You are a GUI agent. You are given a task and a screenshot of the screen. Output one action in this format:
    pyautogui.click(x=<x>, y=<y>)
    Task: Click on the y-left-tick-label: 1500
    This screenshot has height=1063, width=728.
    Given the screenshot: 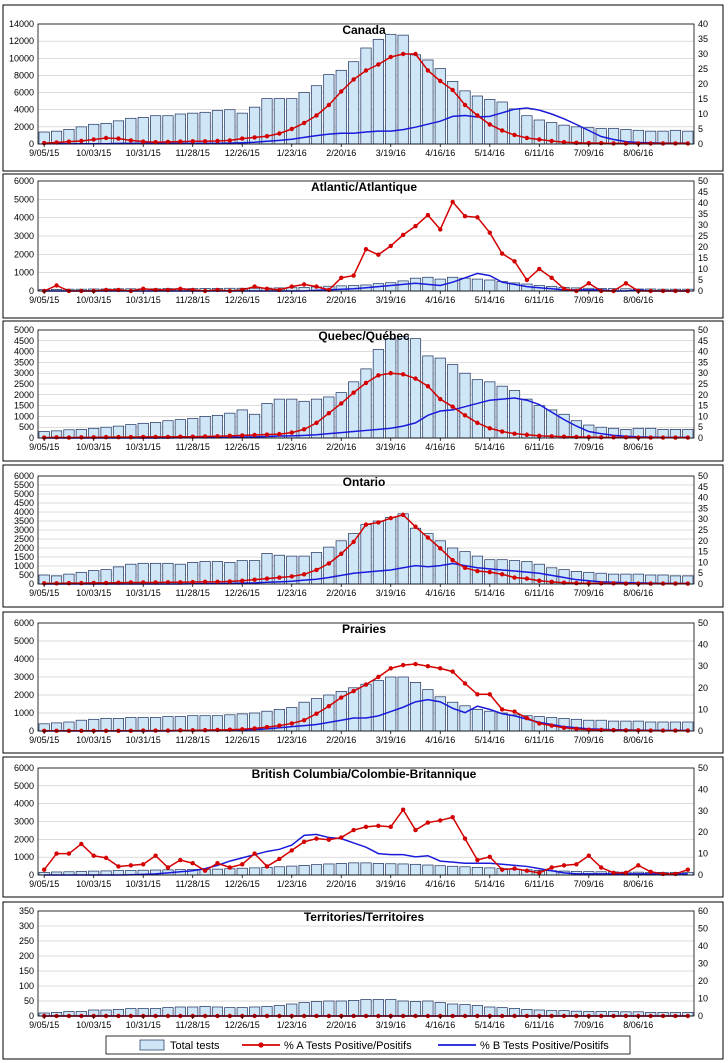 What is the action you would take?
    pyautogui.click(x=24, y=557)
    